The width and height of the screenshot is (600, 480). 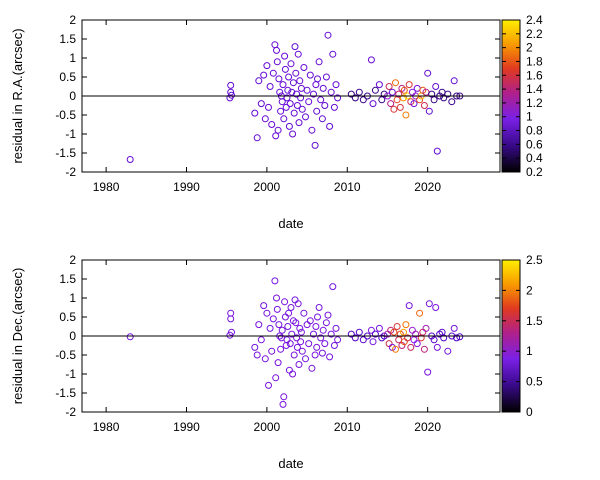 I want to click on colorbar-tick-label: 1.2, so click(x=534, y=103).